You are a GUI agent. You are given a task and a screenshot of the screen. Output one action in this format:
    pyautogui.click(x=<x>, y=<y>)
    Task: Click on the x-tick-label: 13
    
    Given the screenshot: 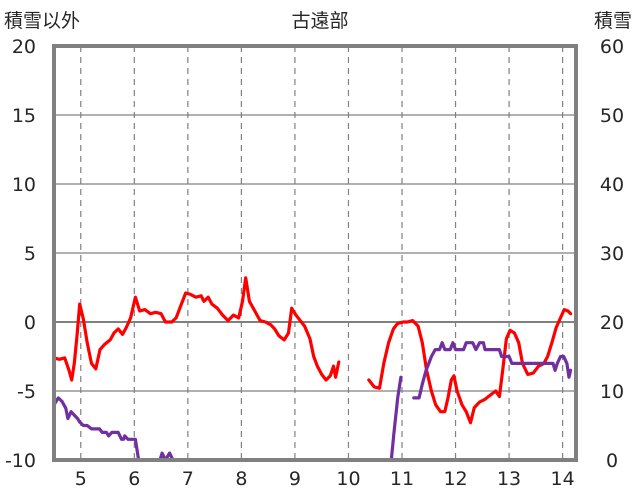 What is the action you would take?
    pyautogui.click(x=509, y=479)
    